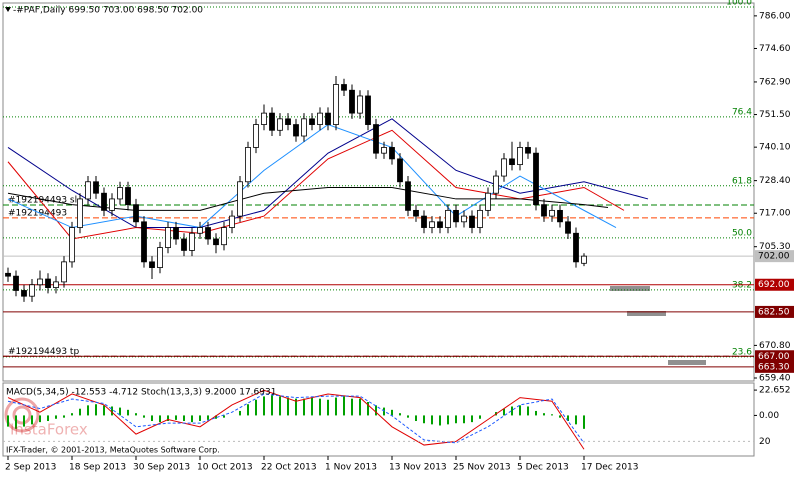 The image size is (794, 479). What do you see at coordinates (161, 468) in the screenshot?
I see `x-tick-label: 30 Sep 2013` at bounding box center [161, 468].